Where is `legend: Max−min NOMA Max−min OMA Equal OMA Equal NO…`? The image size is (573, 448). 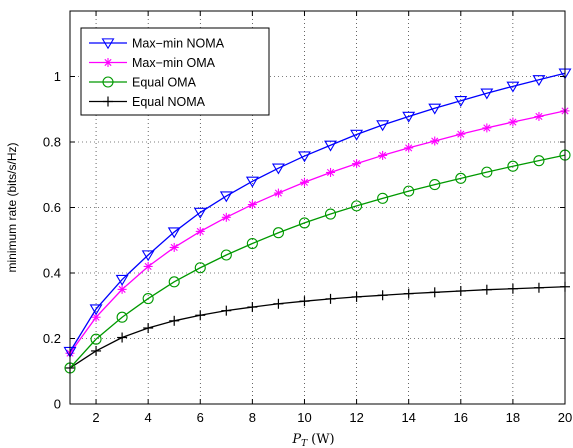
legend: Max−min NOMA Max−min OMA Equal OMA Equal NO… is located at coordinates (175, 71).